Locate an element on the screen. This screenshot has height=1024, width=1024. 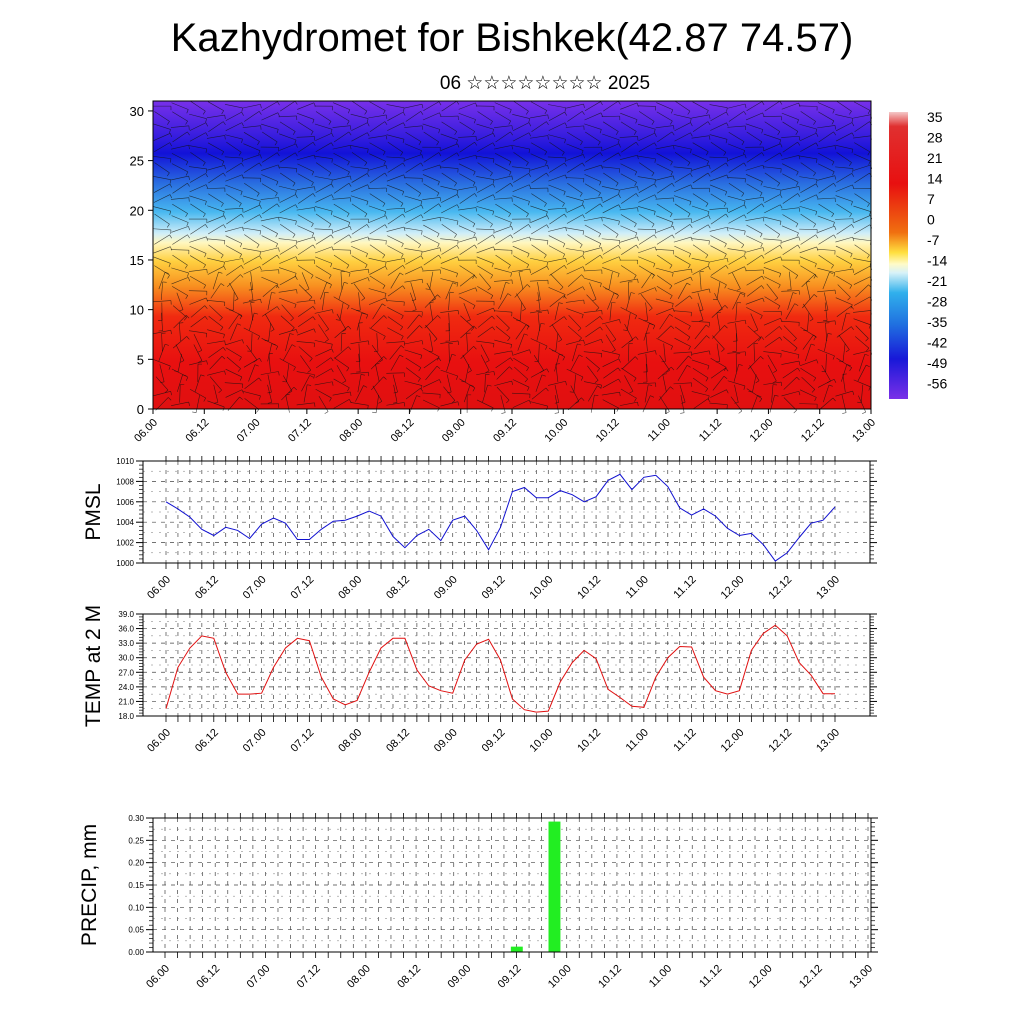
ytick-label: 1004 is located at coordinates (125, 522).